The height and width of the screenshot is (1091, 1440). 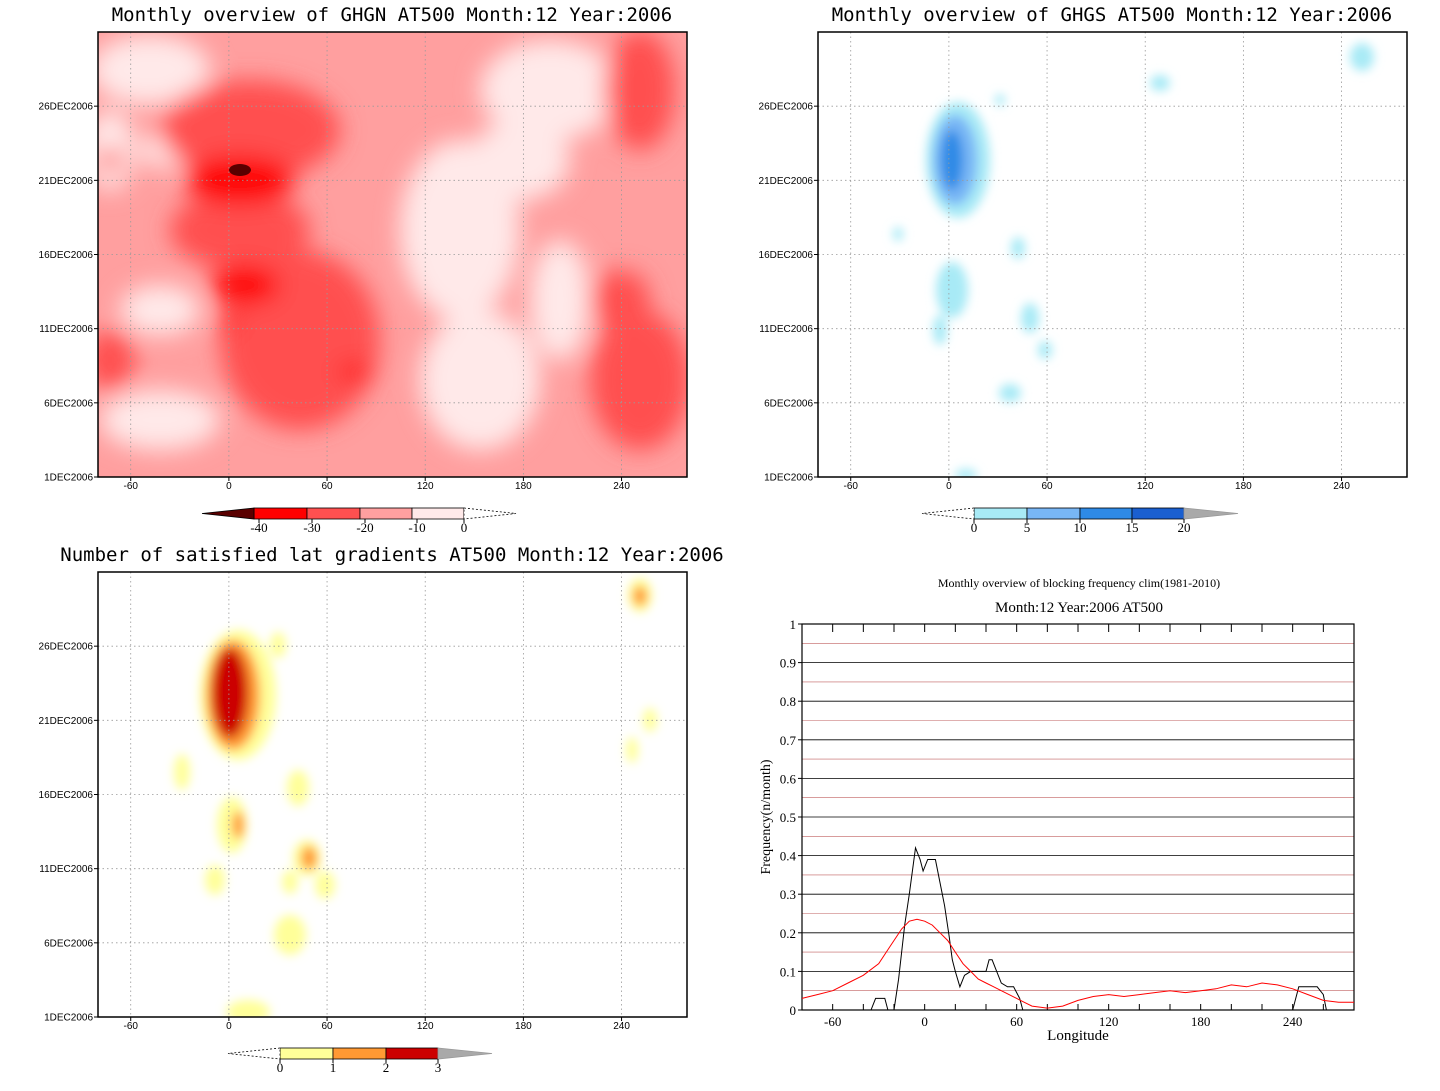 What do you see at coordinates (327, 486) in the screenshot?
I see `ghgn-xtick-label-2: 60` at bounding box center [327, 486].